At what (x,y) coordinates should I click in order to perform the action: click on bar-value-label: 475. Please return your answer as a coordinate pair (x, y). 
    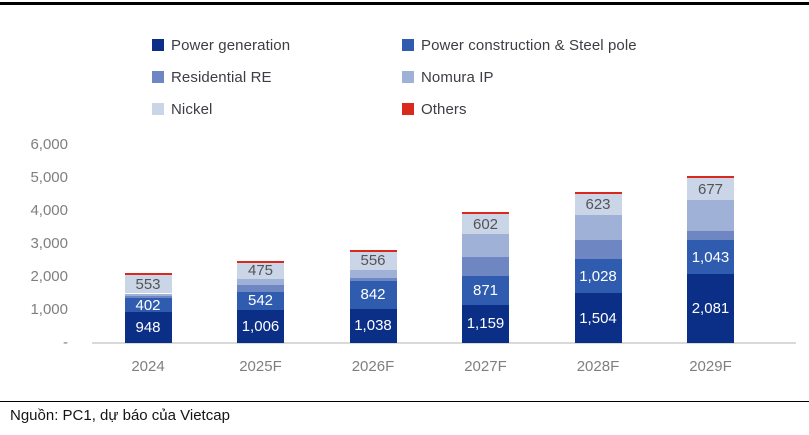
    Looking at the image, I should click on (260, 271).